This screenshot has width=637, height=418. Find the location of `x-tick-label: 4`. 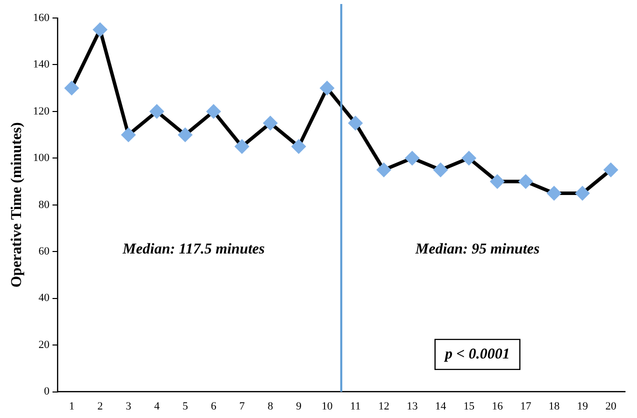

x-tick-label: 4 is located at coordinates (157, 406).